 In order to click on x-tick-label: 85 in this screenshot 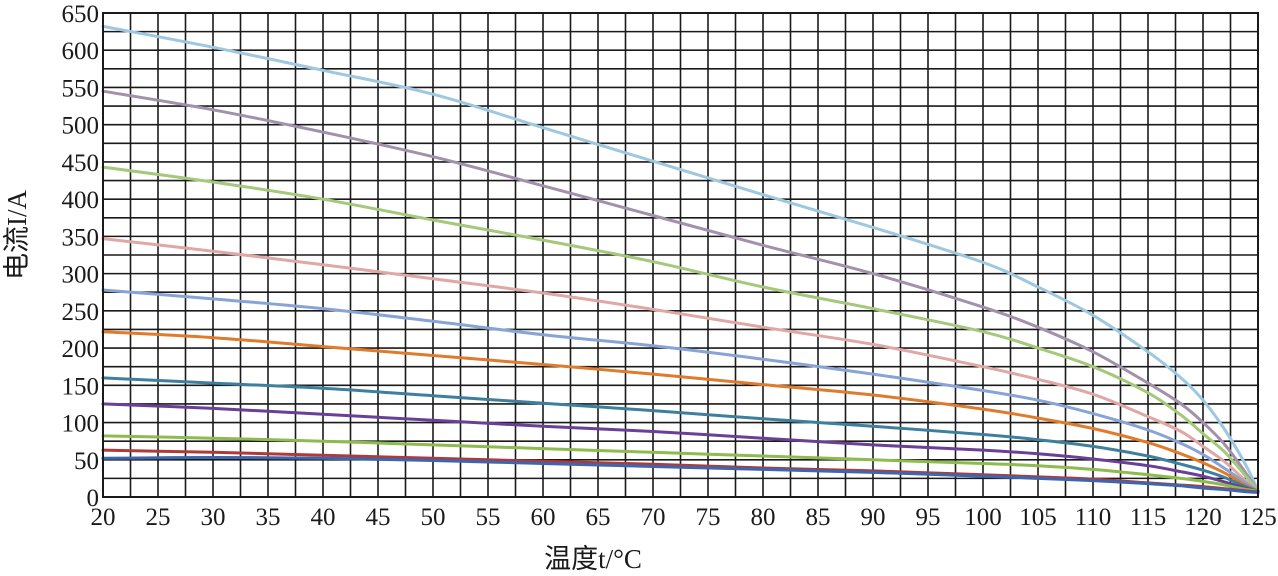, I will do `click(818, 517)`.